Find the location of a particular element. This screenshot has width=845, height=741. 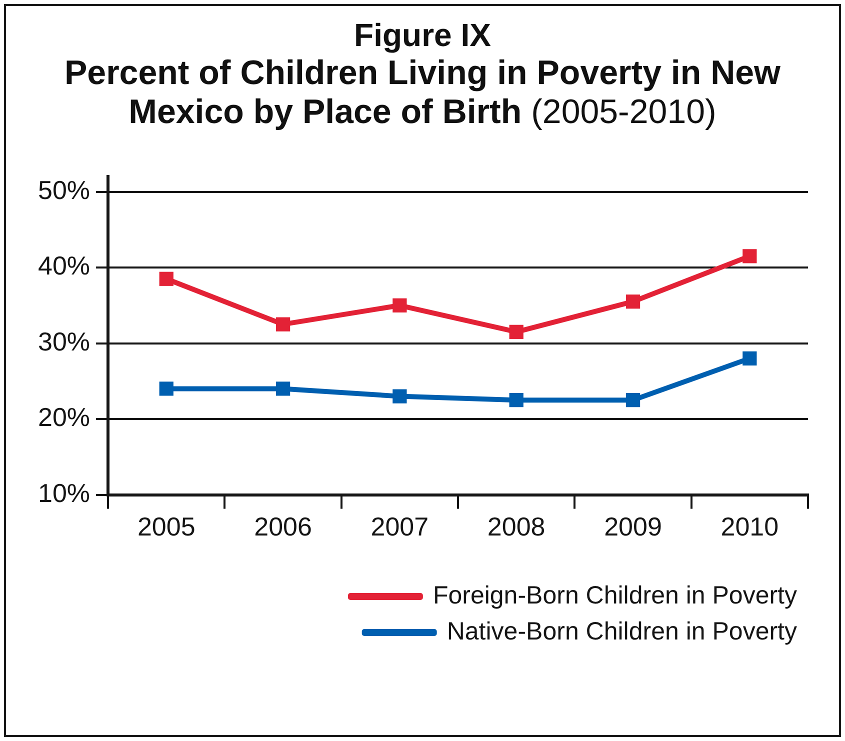

x-tick-label: 2009 is located at coordinates (633, 527).